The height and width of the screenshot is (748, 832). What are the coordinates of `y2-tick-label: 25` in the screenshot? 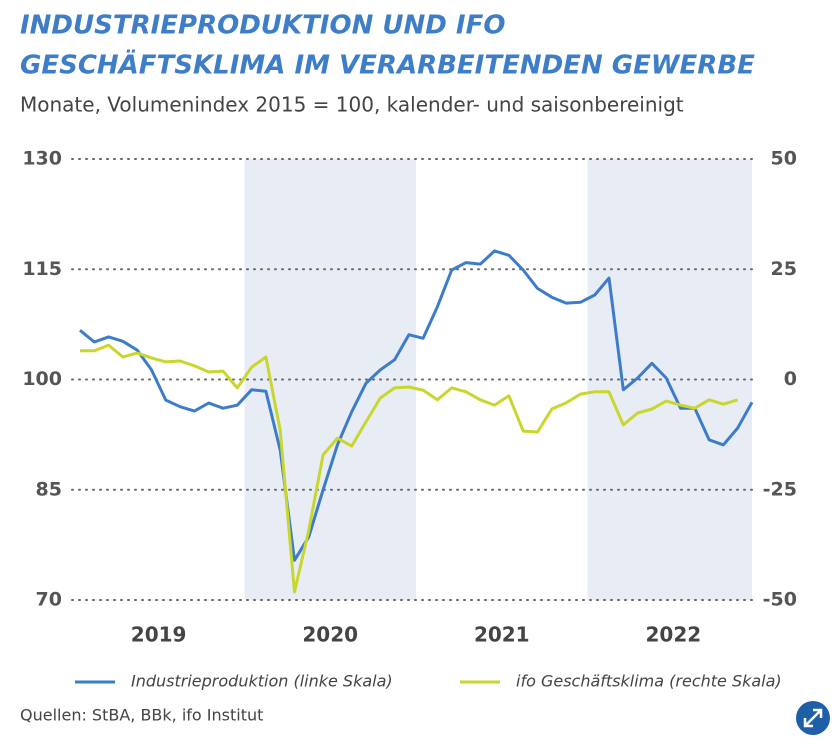 It's located at (784, 269).